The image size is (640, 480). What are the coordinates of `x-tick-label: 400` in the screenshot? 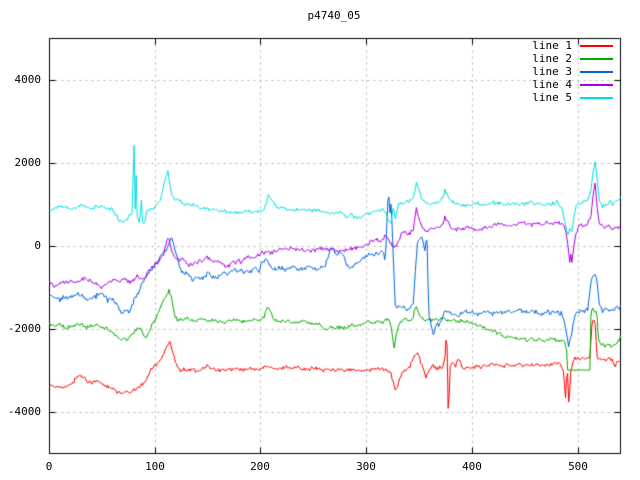 It's located at (472, 466).